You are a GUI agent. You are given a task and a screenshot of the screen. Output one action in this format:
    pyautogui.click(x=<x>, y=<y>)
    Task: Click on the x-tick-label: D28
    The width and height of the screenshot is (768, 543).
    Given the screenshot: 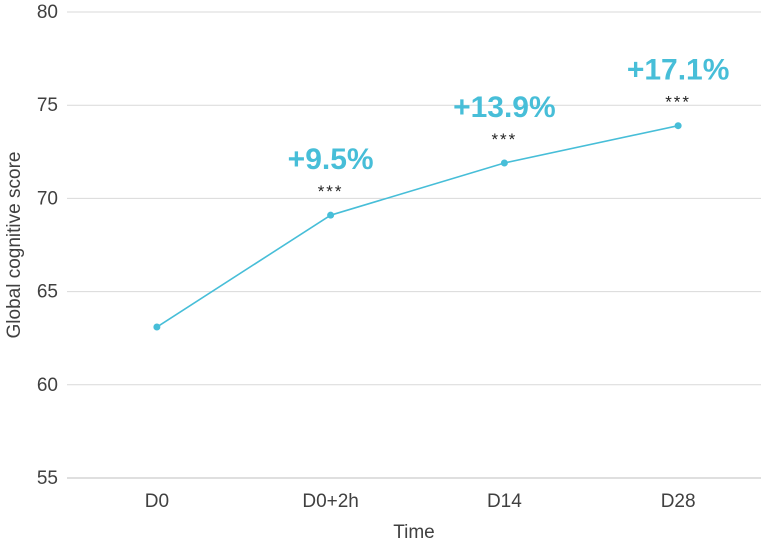 What is the action you would take?
    pyautogui.click(x=678, y=501)
    